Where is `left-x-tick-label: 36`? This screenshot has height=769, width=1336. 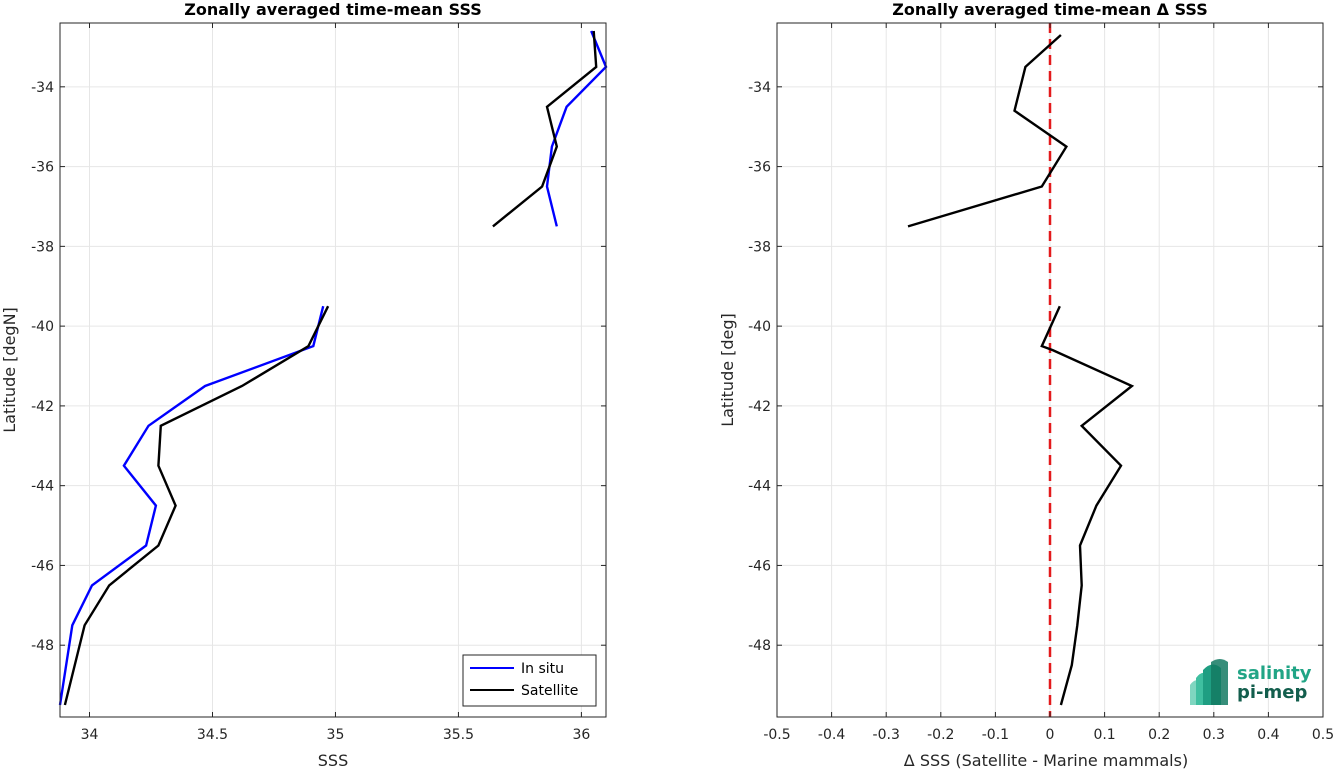 left-x-tick-label: 36 is located at coordinates (581, 735).